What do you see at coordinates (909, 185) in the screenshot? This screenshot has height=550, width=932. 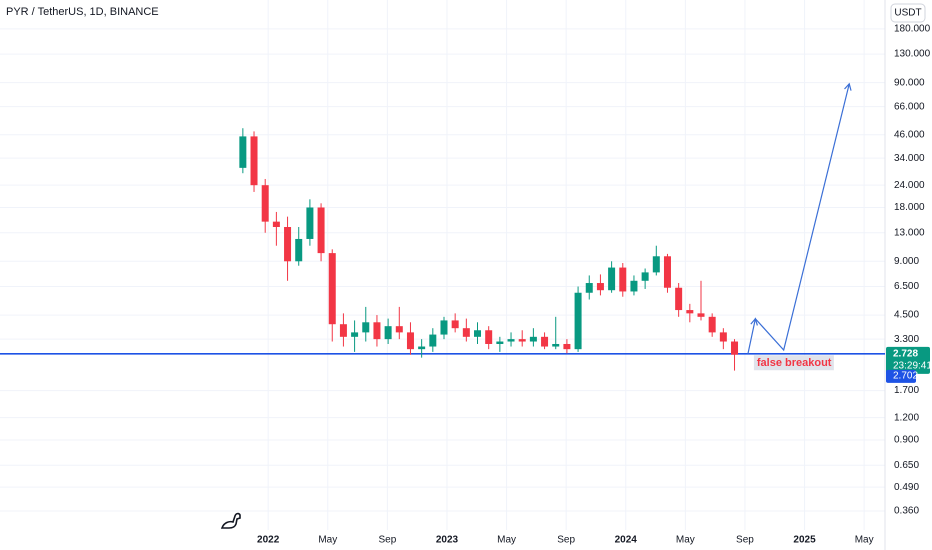 I see `y-tick-label: 24.000` at bounding box center [909, 185].